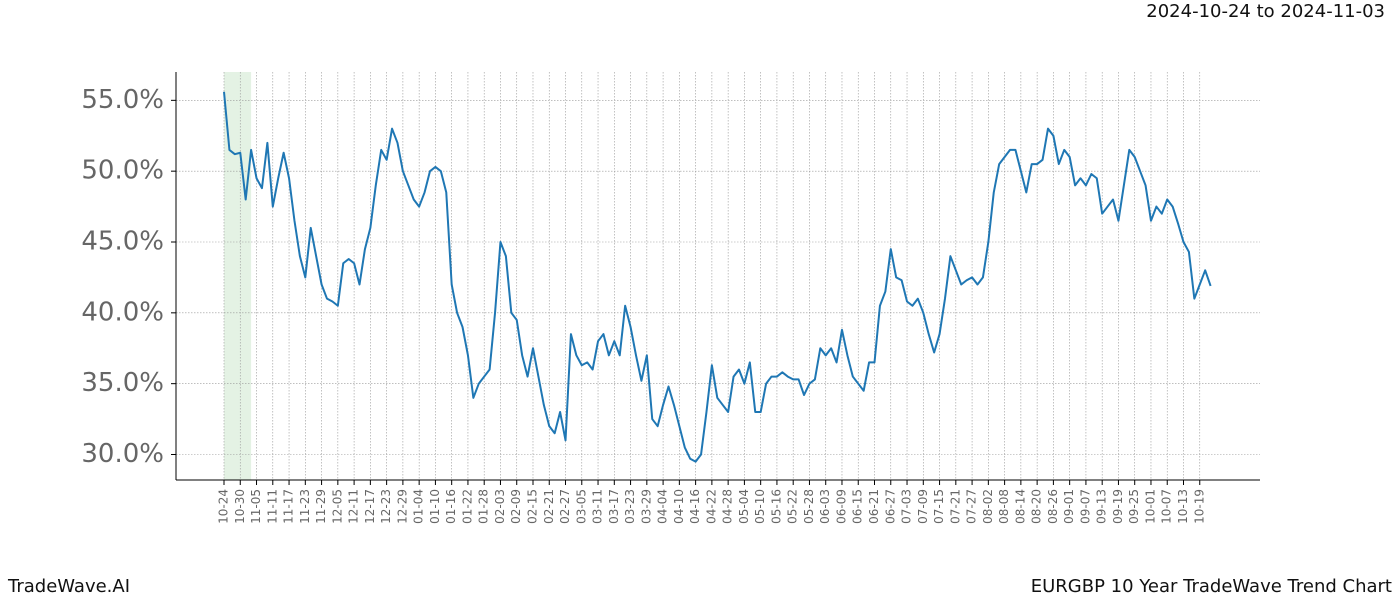  What do you see at coordinates (1183, 506) in the screenshot?
I see `x-tick-label: 10-13` at bounding box center [1183, 506].